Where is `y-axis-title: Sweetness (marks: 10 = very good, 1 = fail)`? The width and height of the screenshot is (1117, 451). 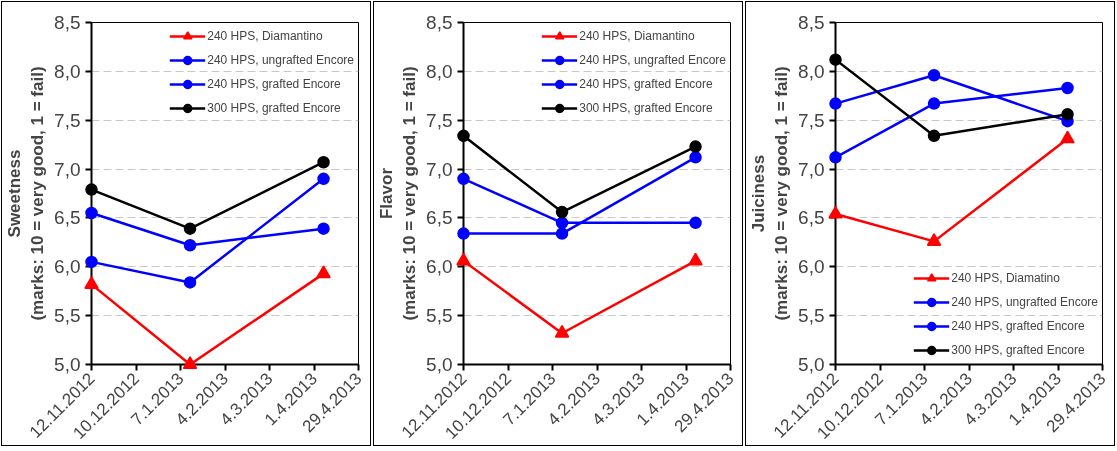 y-axis-title: Sweetness (marks: 10 = very good, 1 = fail) is located at coordinates (26, 193).